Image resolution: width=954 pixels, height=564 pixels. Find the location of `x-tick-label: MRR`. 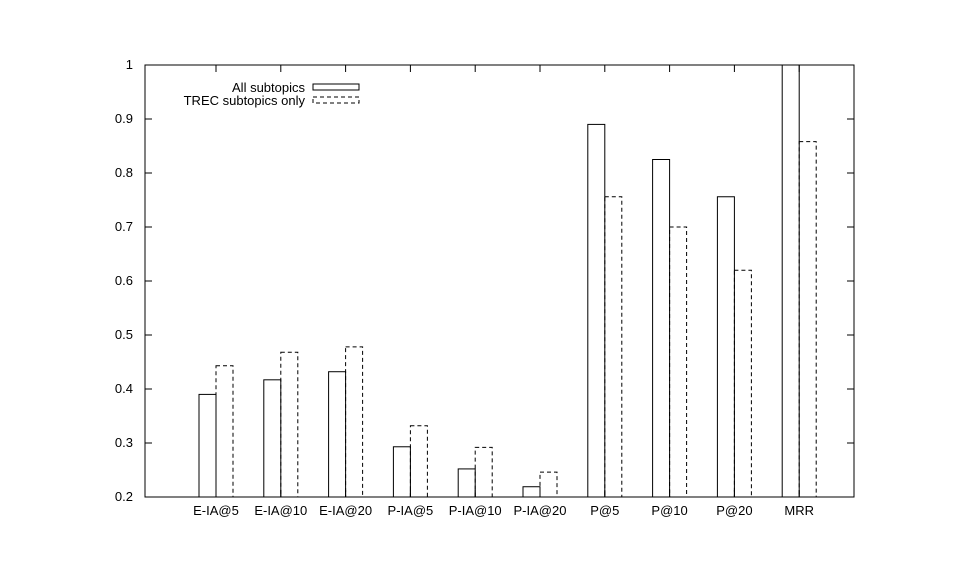

x-tick-label: MRR is located at coordinates (799, 510).